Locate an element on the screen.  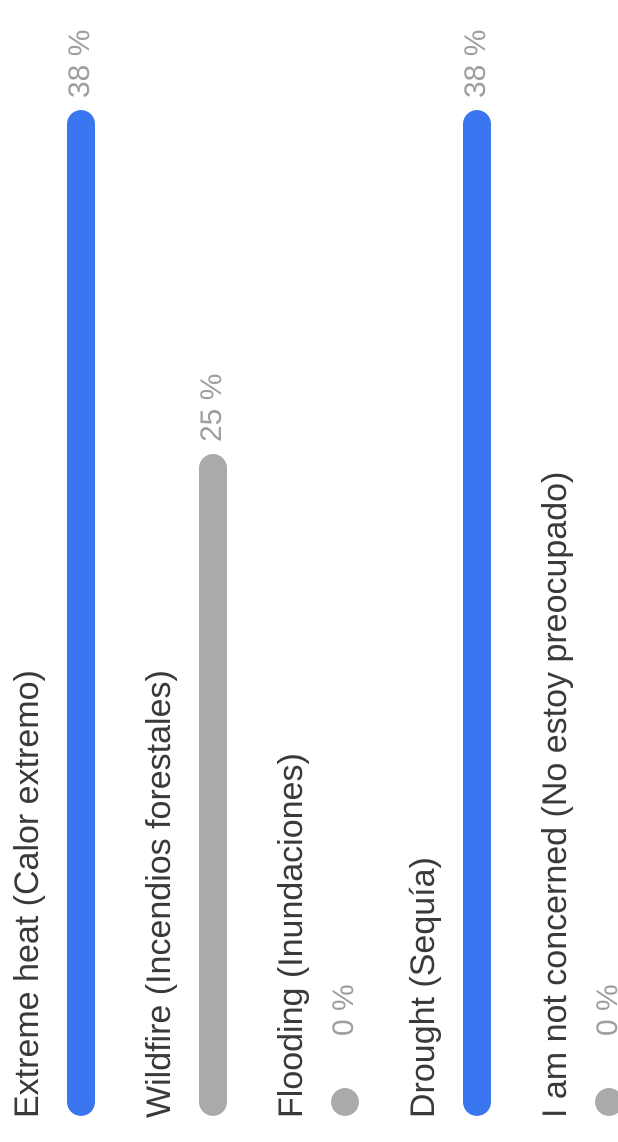
percent-label: 25 % is located at coordinates (211, 408).